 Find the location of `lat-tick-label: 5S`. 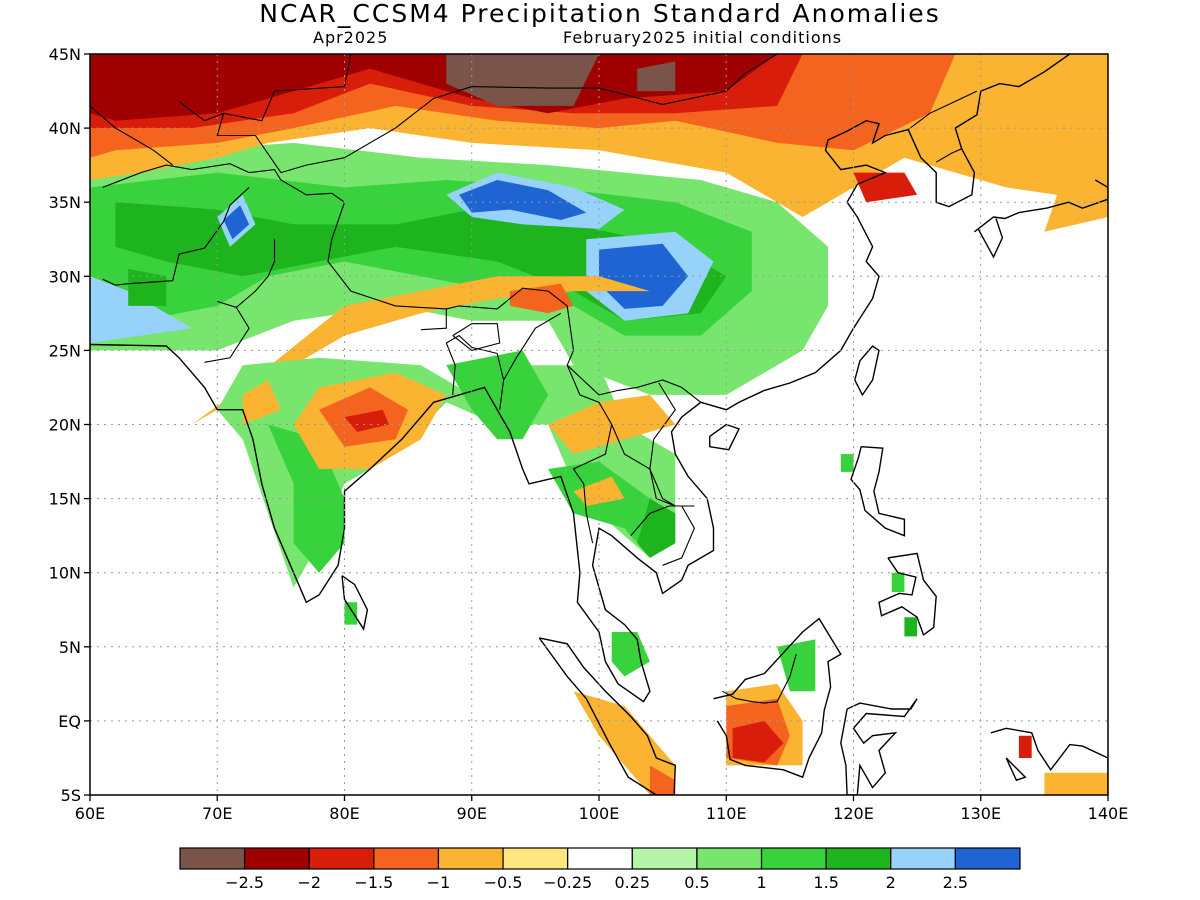

lat-tick-label: 5S is located at coordinates (71, 795).